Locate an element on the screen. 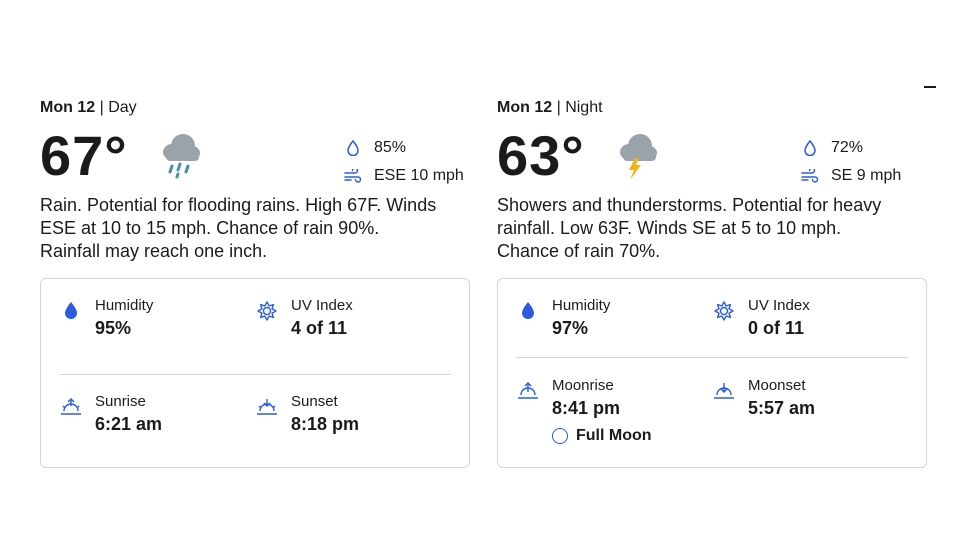 This screenshot has height=544, width=966. moonset-value: 5:57 am is located at coordinates (782, 408).